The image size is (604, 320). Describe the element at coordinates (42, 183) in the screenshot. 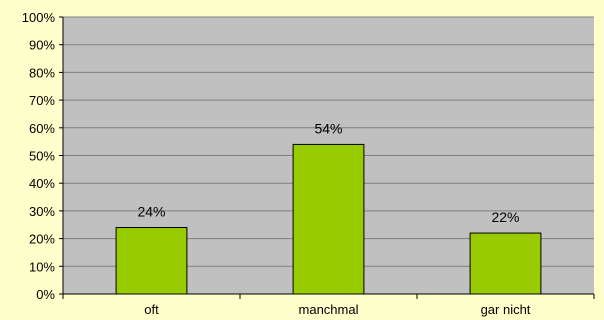

I see `y-tick-label: 40%` at that location.